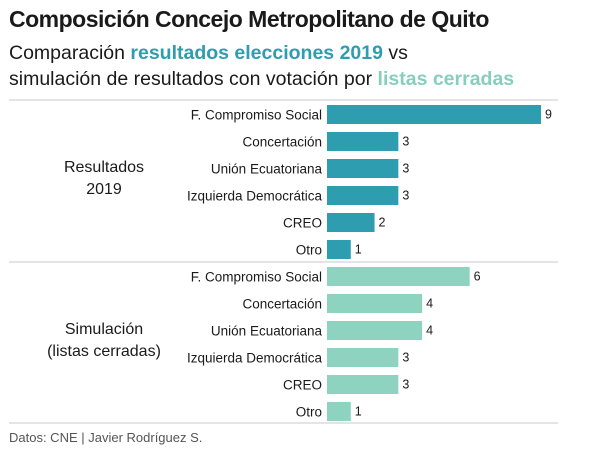 Image resolution: width=600 pixels, height=458 pixels. Describe the element at coordinates (256, 53) in the screenshot. I see `subtitle-highlight-2019: resultados elecciones 2019` at that location.